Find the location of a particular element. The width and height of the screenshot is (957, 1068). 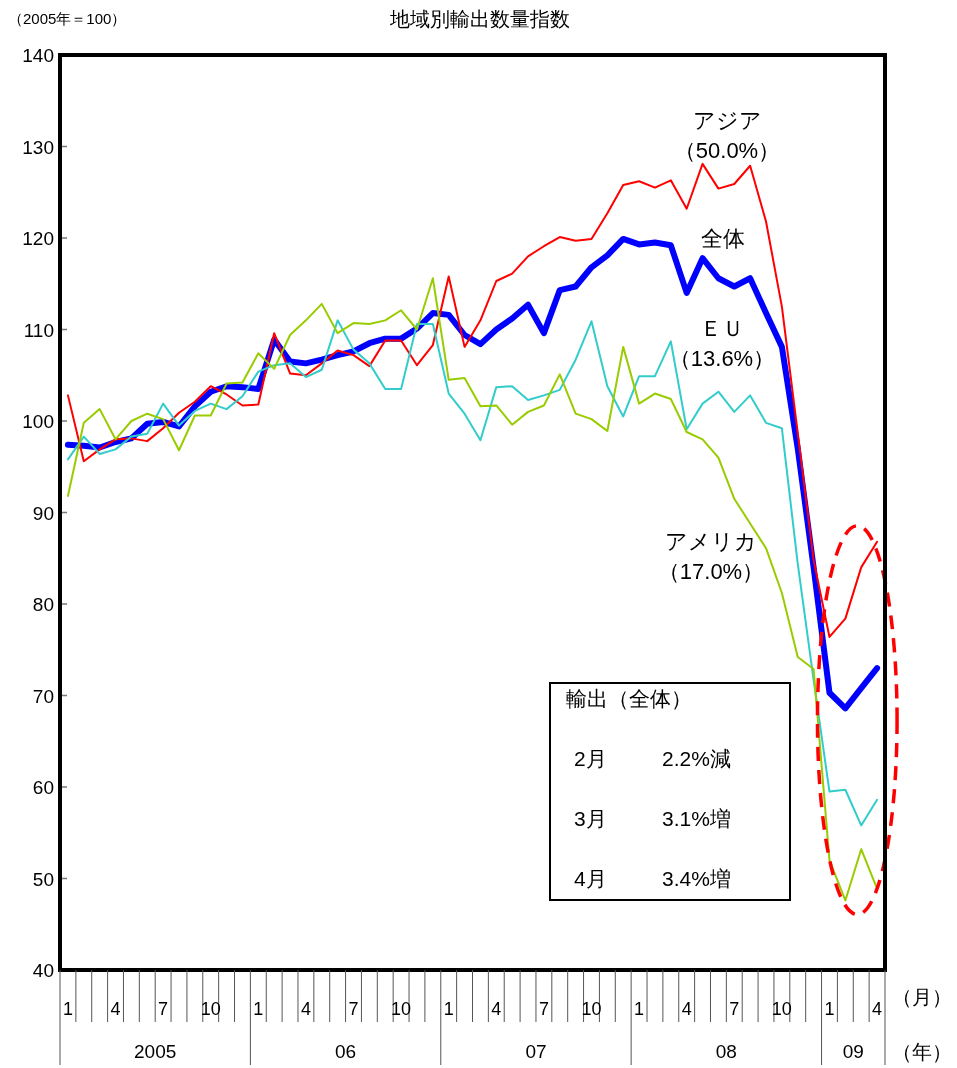

y-tick-label: 90 is located at coordinates (43, 513).